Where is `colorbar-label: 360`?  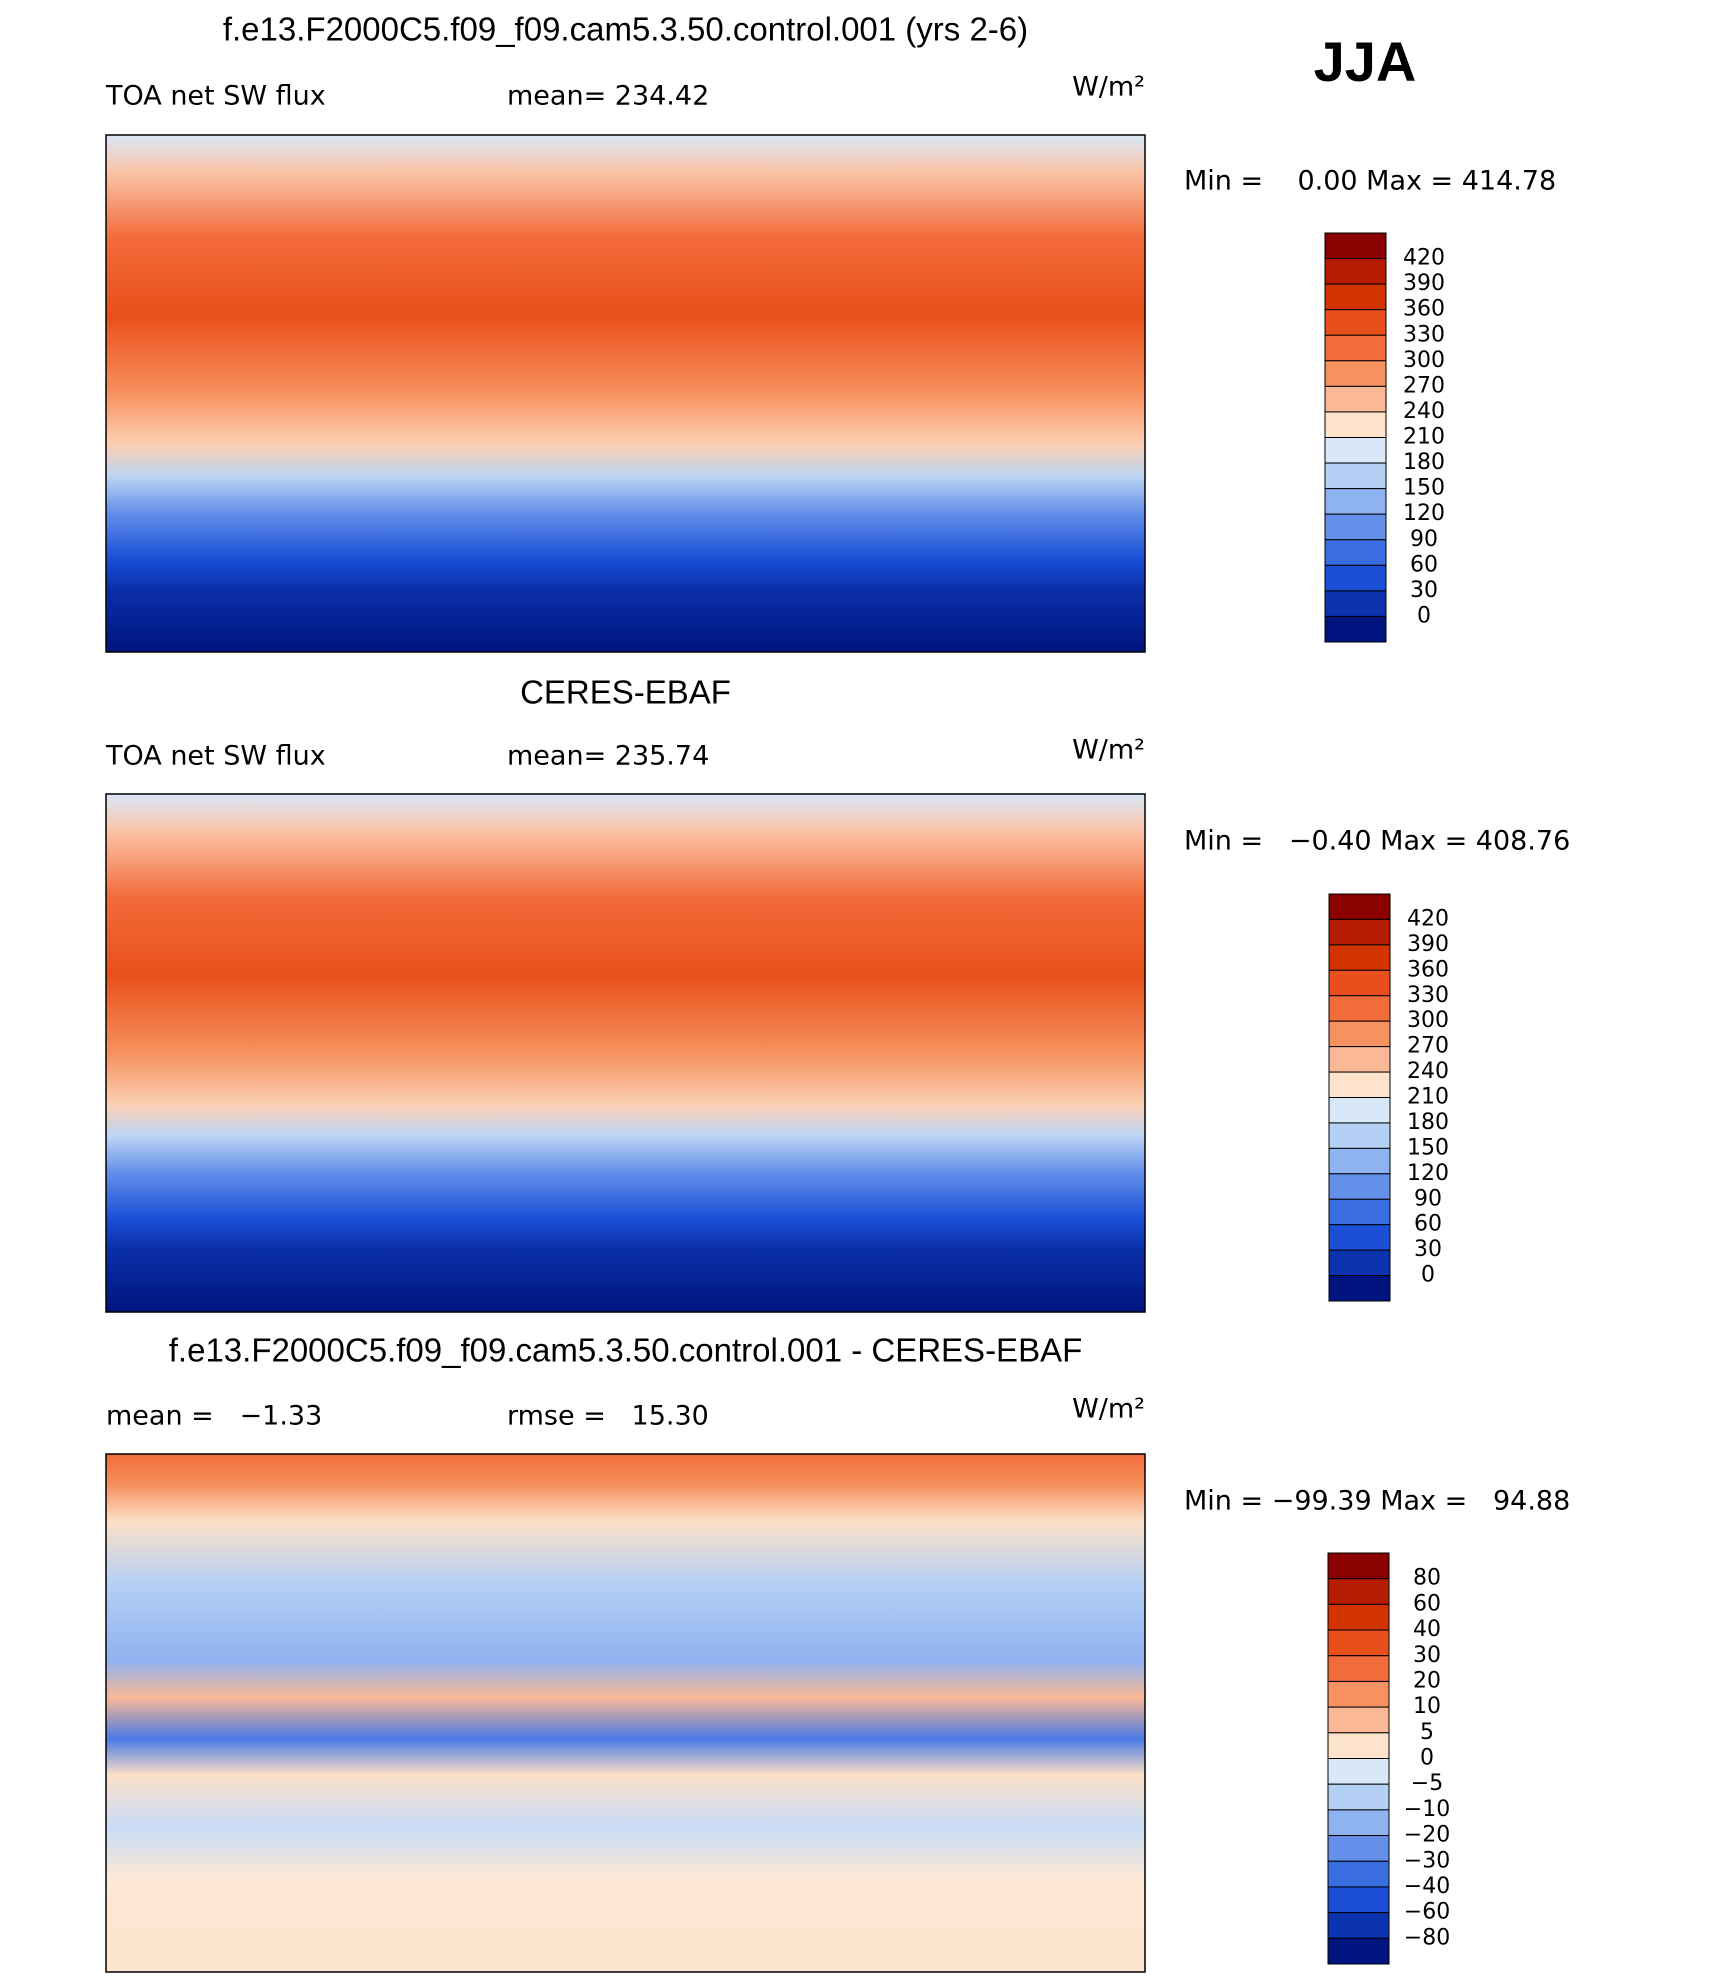
colorbar-label: 360 is located at coordinates (1424, 309).